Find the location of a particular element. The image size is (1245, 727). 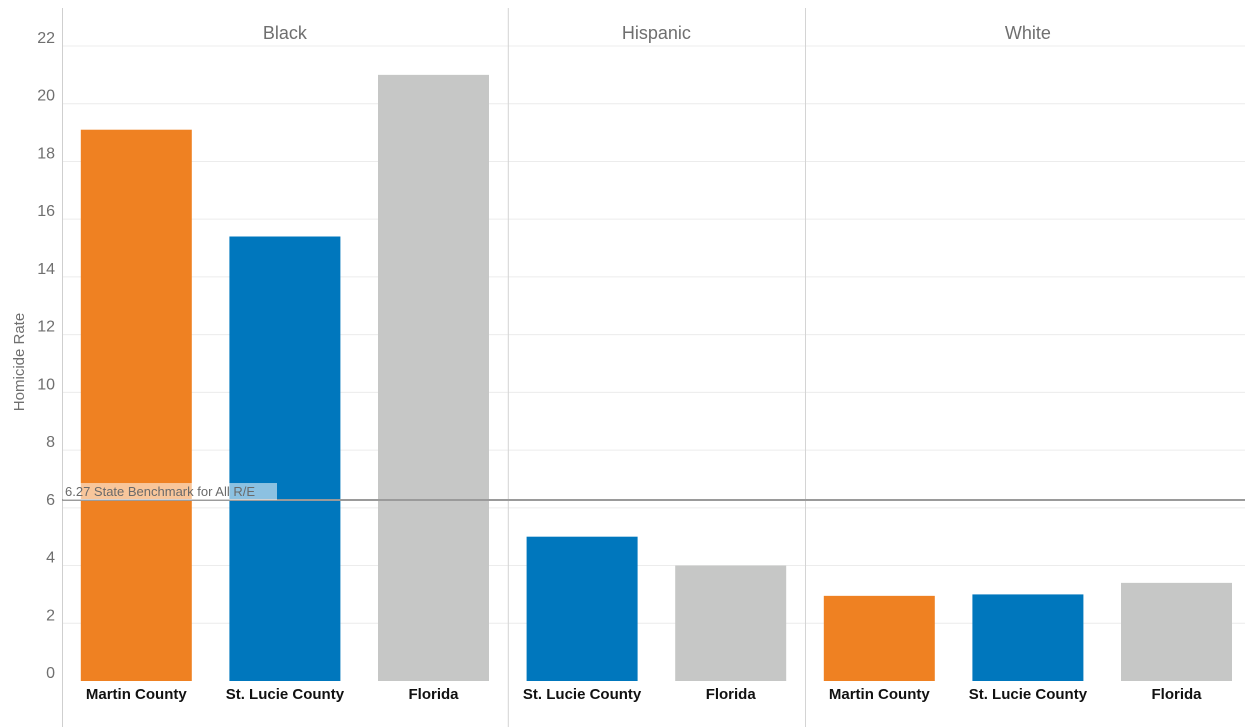

reference-line-label: 6.27 State Benchmark for All R/E is located at coordinates (160, 491).